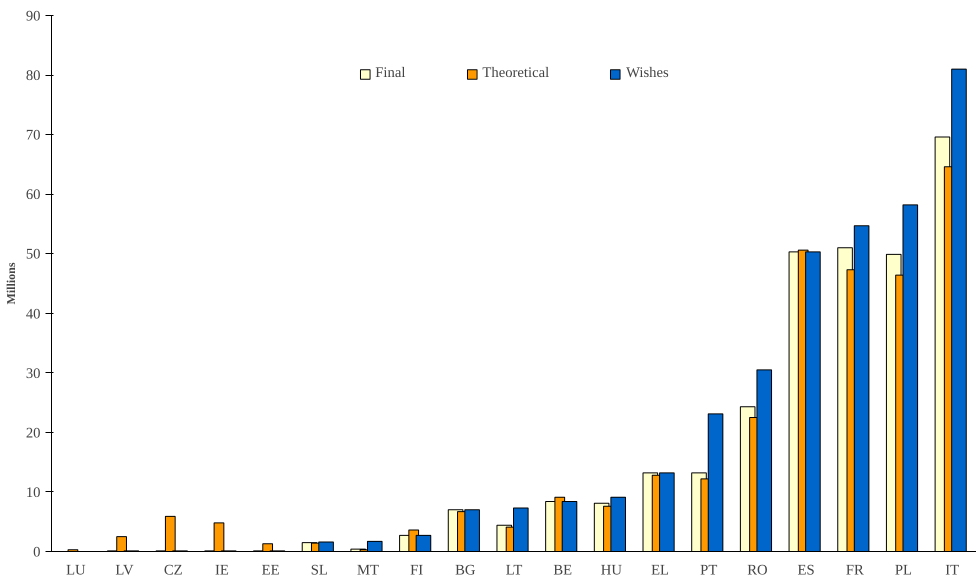 The image size is (976, 581). What do you see at coordinates (36, 552) in the screenshot?
I see `y-tick-label: 0` at bounding box center [36, 552].